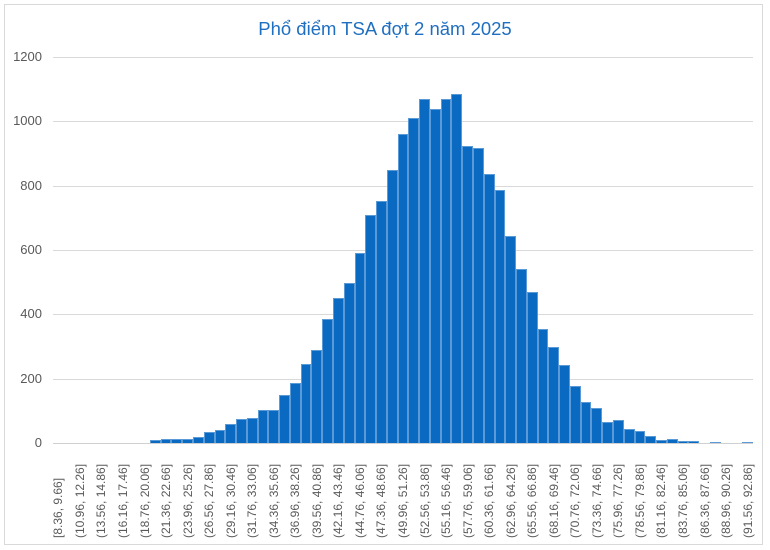 The width and height of the screenshot is (770, 550). I want to click on x-tick-label: (29.16, 30.46], so click(230, 500).